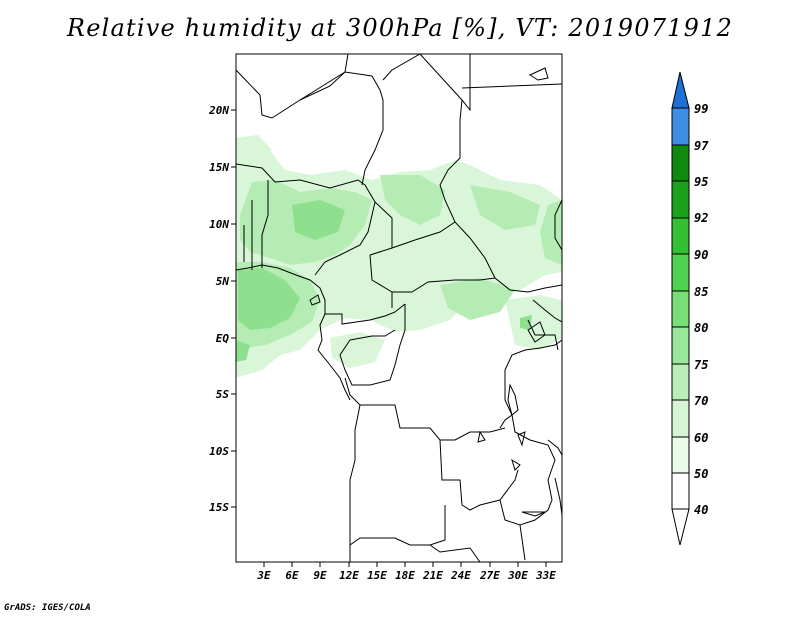 This screenshot has height=618, width=800. What do you see at coordinates (269, 299) in the screenshot?
I see `humidity-area-coast-dark` at bounding box center [269, 299].